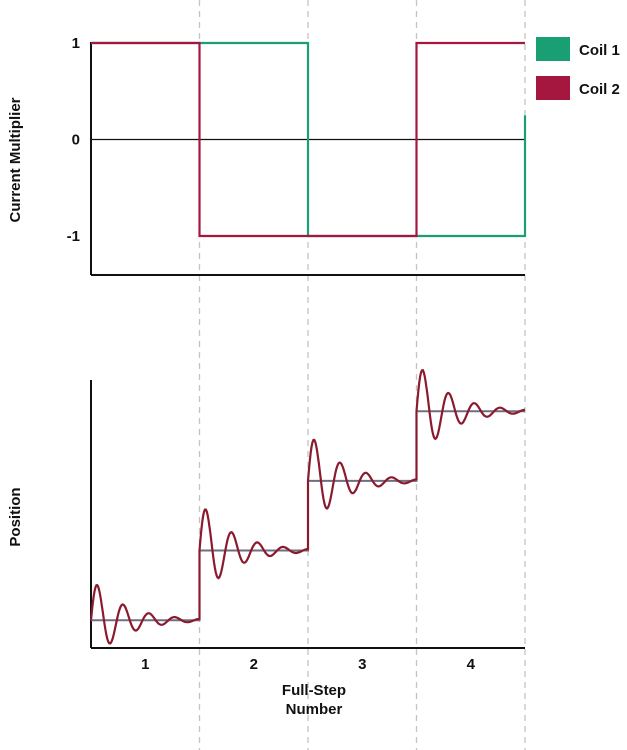 The width and height of the screenshot is (627, 750). Describe the element at coordinates (599, 89) in the screenshot. I see `legend-label-coil-2: Coil 2` at that location.